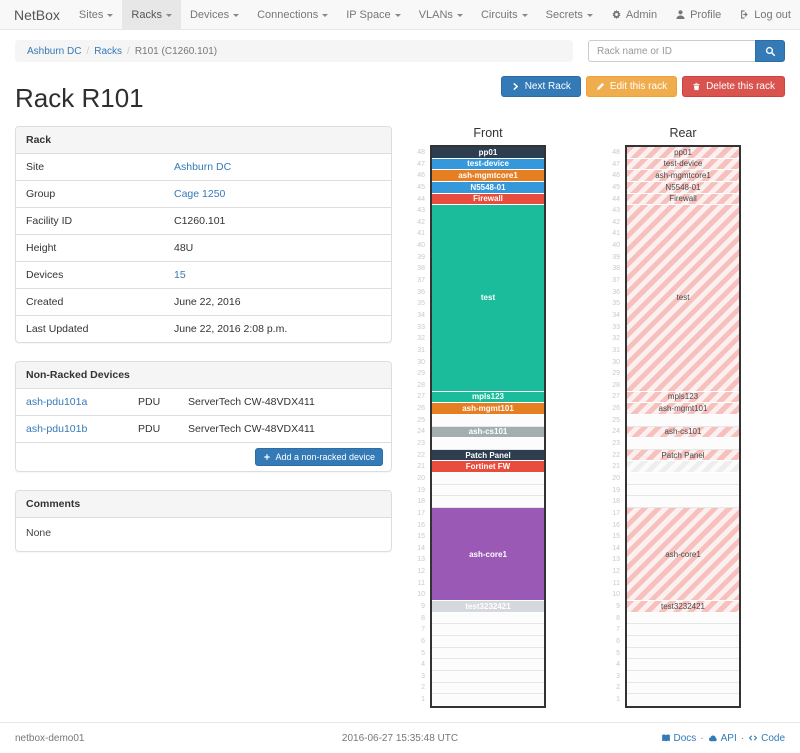 This screenshot has width=800, height=753. What do you see at coordinates (671, 51) in the screenshot?
I see `search-input` at bounding box center [671, 51].